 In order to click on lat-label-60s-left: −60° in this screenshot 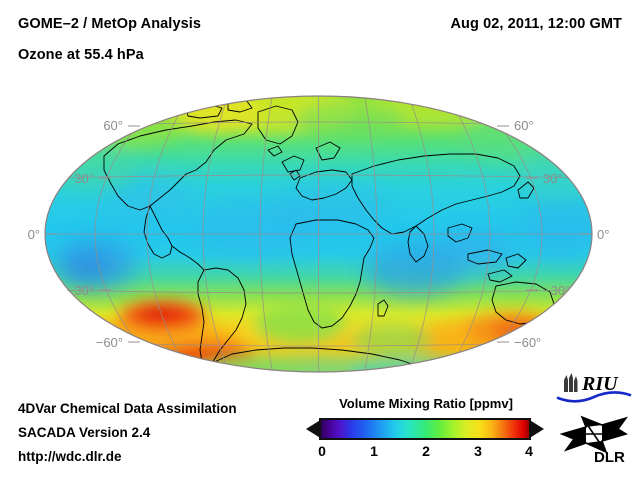, I will do `click(109, 342)`.